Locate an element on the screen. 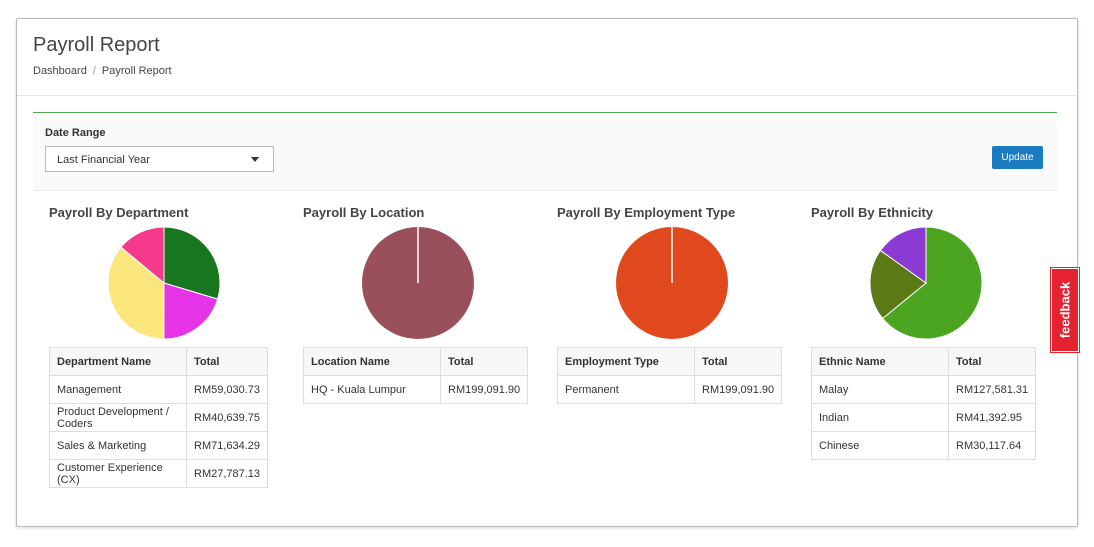 This screenshot has height=547, width=1094. table-row: Permanent RM199,091.90 is located at coordinates (670, 389).